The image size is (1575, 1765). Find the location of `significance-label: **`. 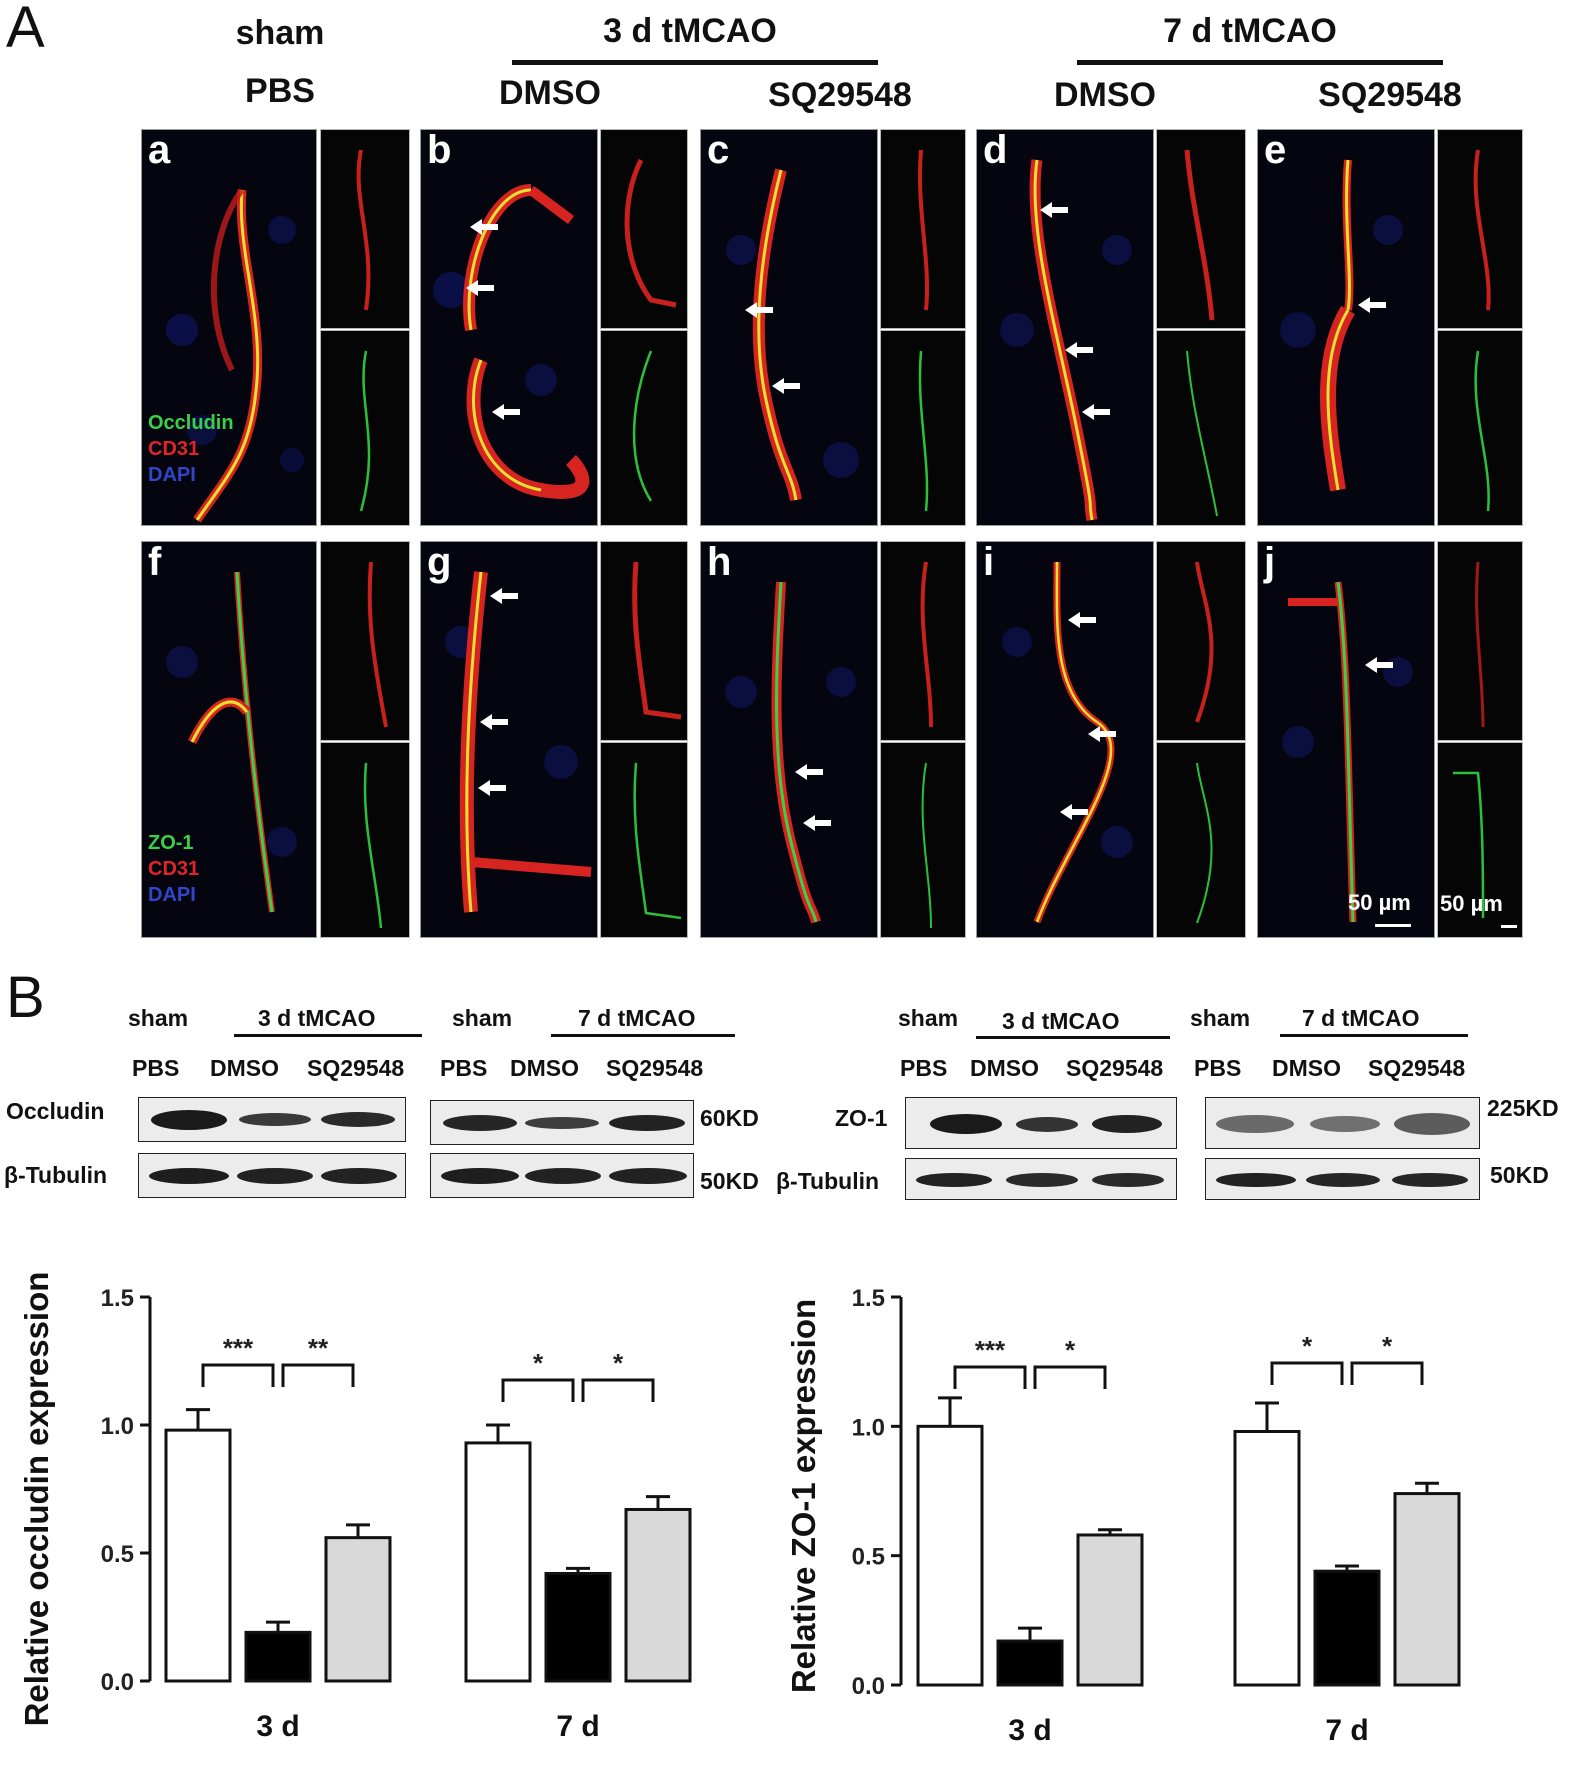

significance-label: ** is located at coordinates (318, 1348).